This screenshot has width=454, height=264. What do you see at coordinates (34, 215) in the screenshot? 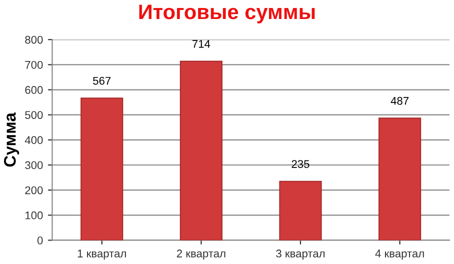
I see `y-tick-label: 100` at bounding box center [34, 215].